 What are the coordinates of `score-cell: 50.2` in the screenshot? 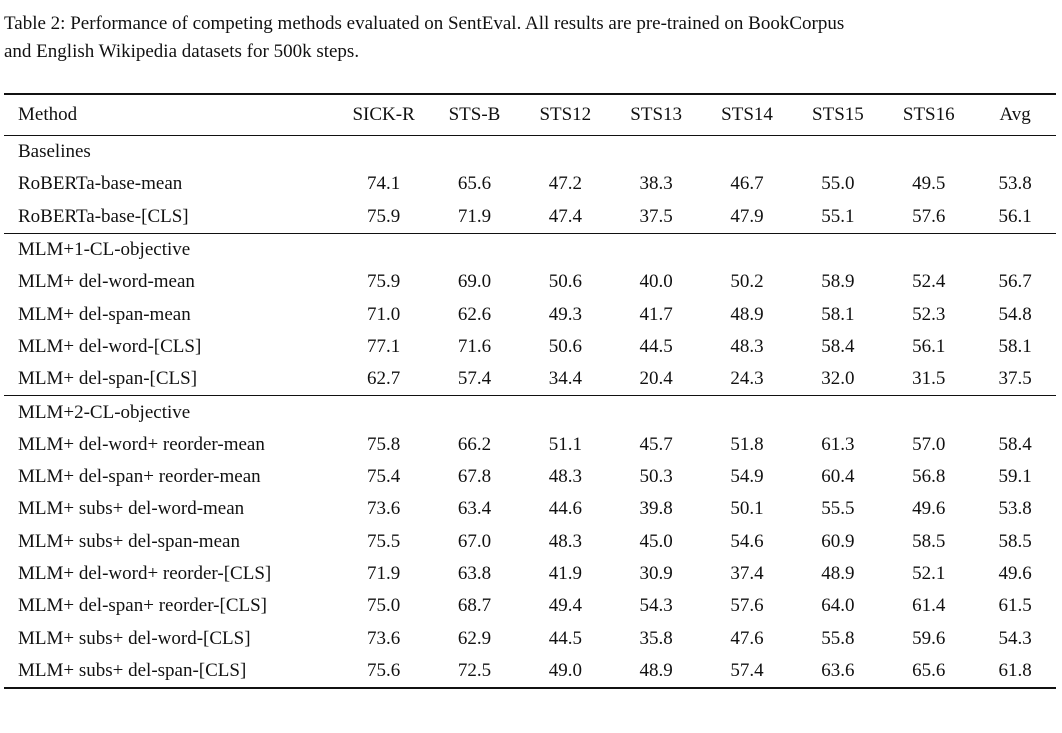 It's located at (747, 282).